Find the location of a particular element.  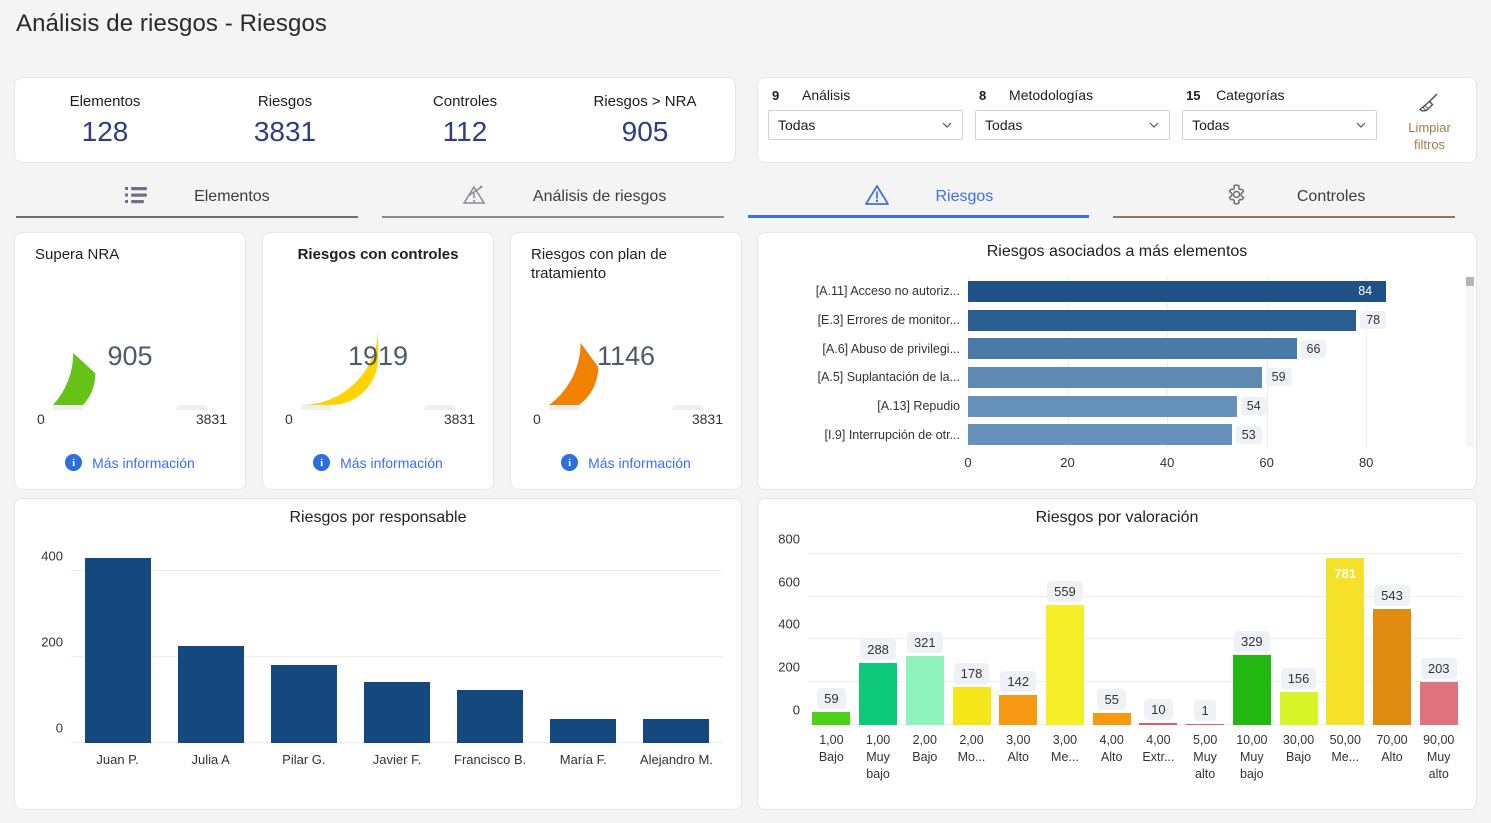

chart-bars is located at coordinates (397, 642).